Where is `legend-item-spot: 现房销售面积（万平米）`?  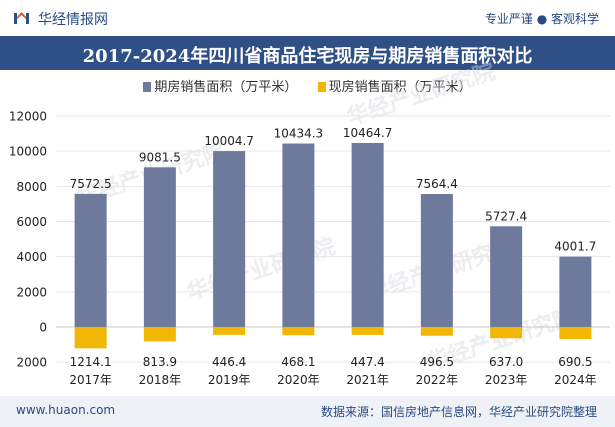 legend-item-spot: 现房销售面积（万平米） is located at coordinates (394, 85).